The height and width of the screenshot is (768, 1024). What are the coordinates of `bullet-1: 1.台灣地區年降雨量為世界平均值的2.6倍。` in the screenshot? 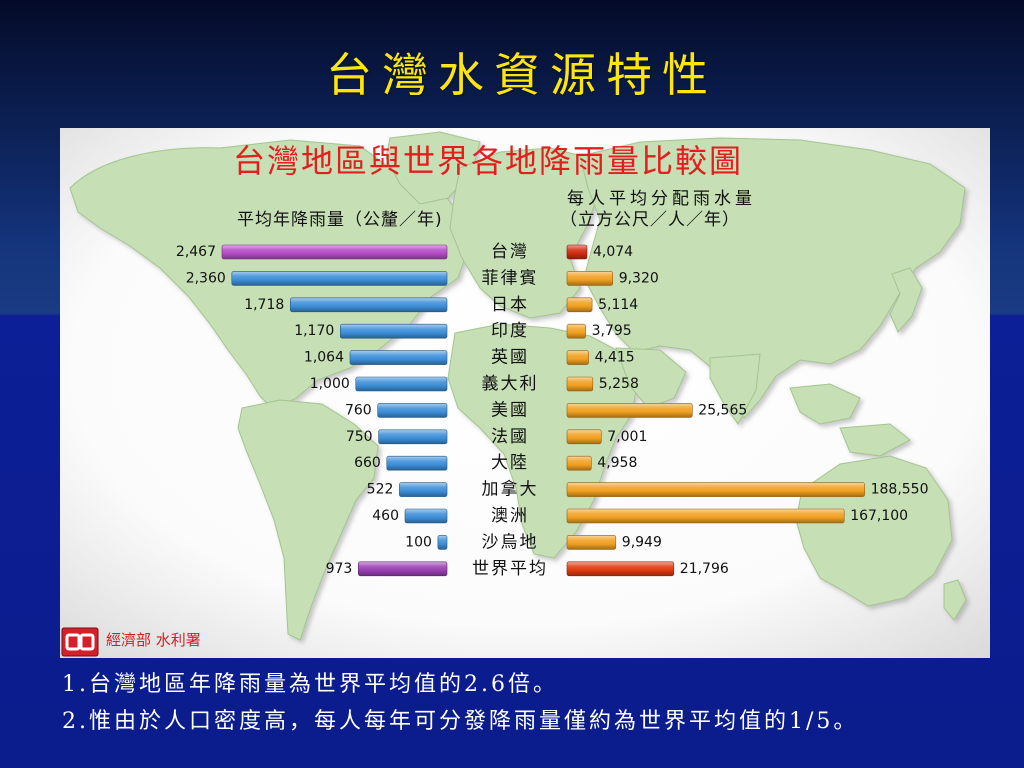 It's located at (310, 684).